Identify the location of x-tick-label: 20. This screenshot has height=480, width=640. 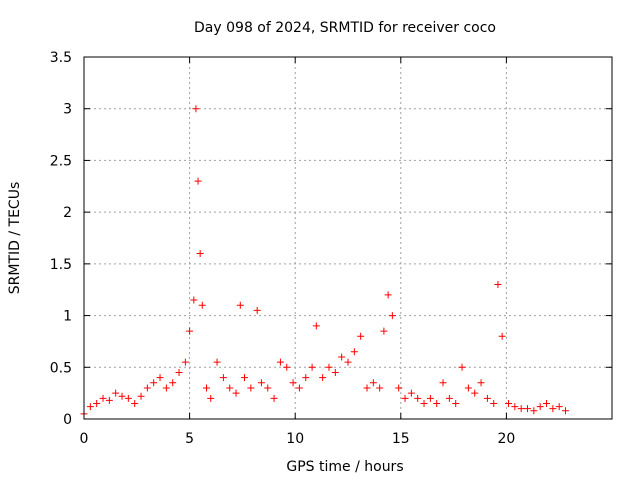
(506, 439).